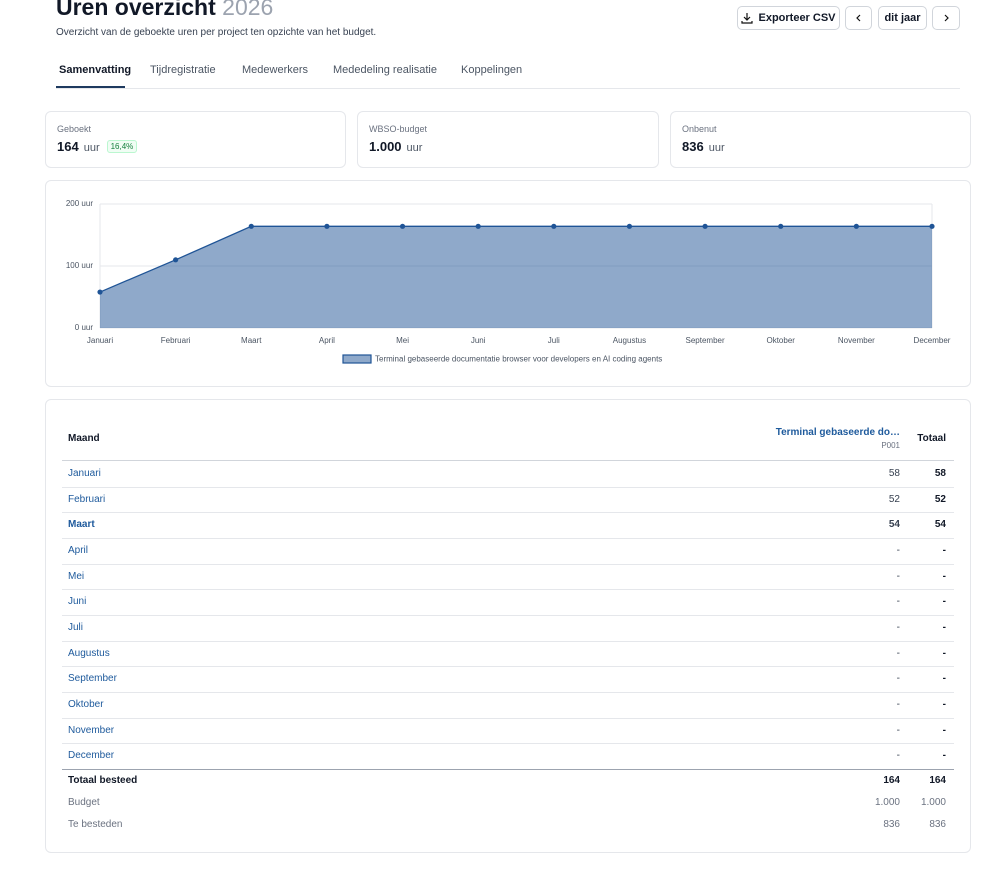 Image resolution: width=1000 pixels, height=875 pixels. What do you see at coordinates (84, 473) in the screenshot?
I see `month-link: Januari` at bounding box center [84, 473].